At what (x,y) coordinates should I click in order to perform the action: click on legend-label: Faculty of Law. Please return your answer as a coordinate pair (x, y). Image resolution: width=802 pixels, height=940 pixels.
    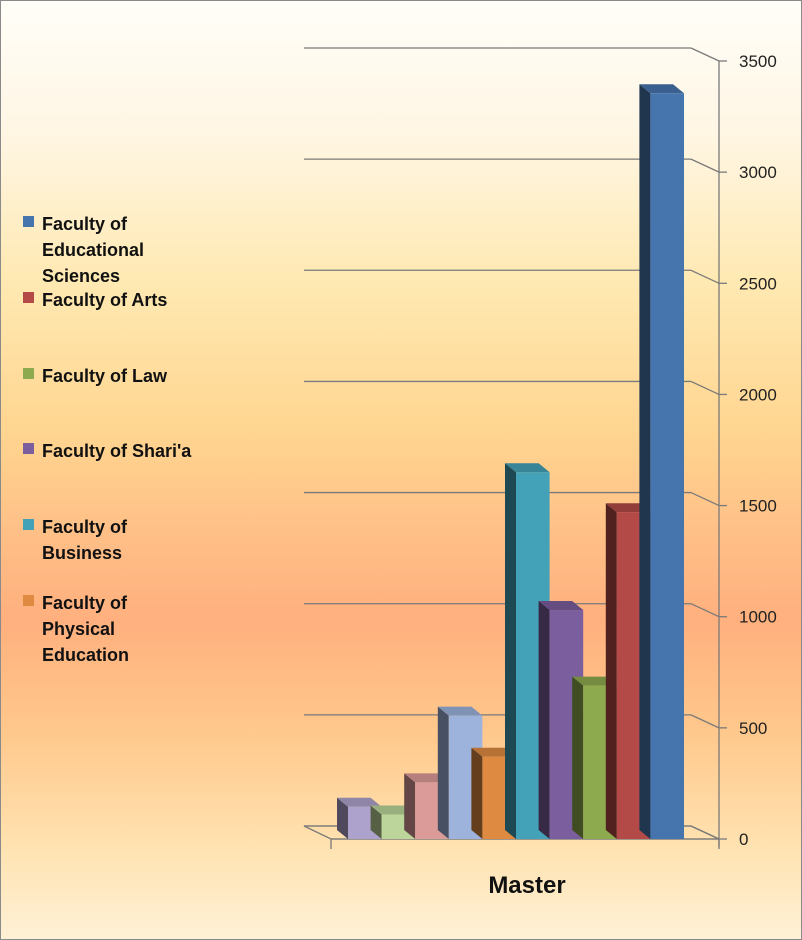
    Looking at the image, I should click on (105, 376).